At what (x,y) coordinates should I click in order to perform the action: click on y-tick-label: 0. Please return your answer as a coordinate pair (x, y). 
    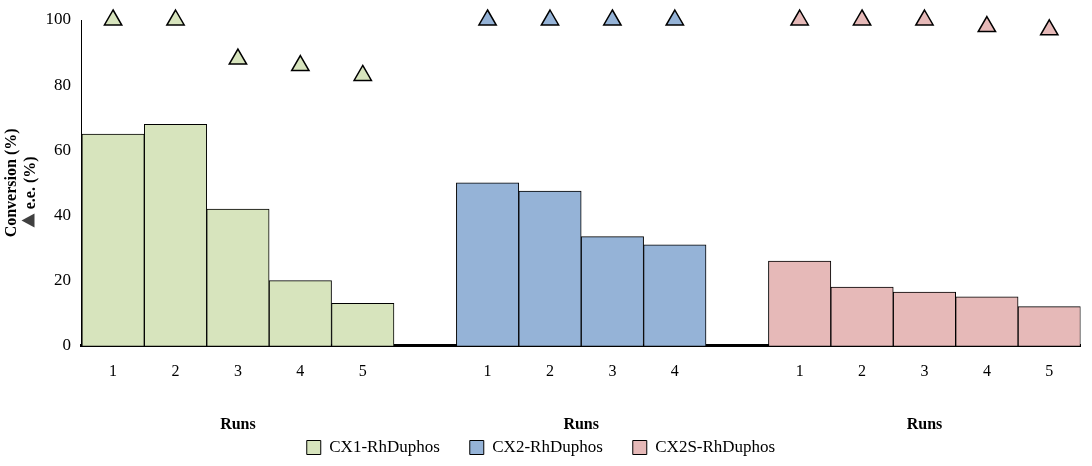
    Looking at the image, I should click on (66, 345).